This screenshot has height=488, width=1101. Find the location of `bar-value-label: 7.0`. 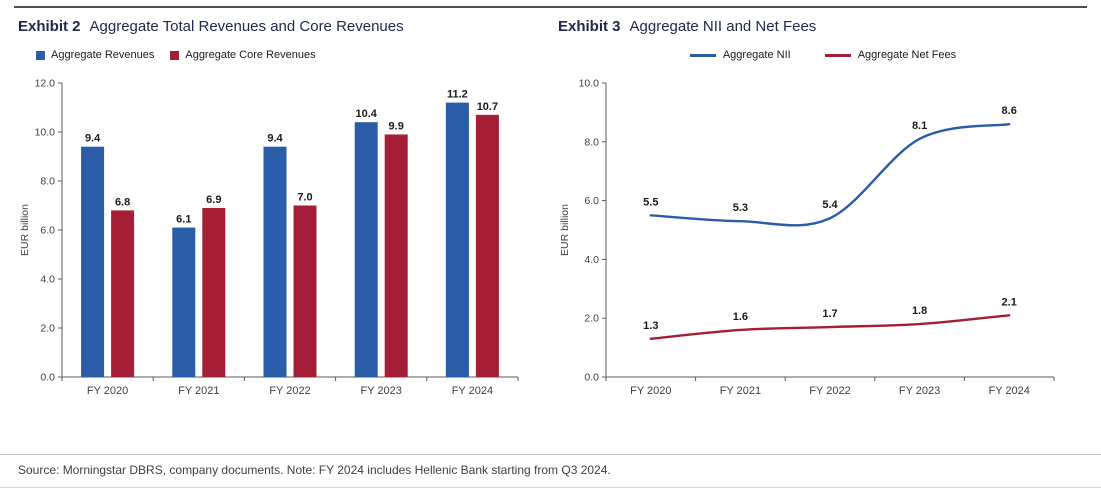

bar-value-label: 7.0 is located at coordinates (304, 198).